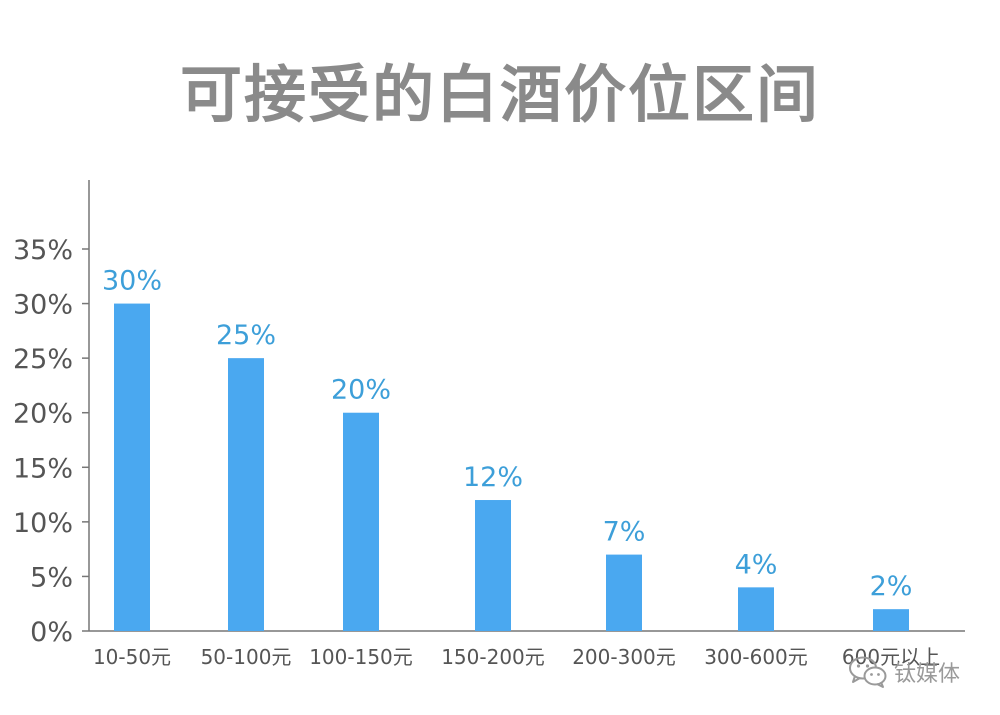  What do you see at coordinates (43, 250) in the screenshot?
I see `y-tick-label: 35%` at bounding box center [43, 250].